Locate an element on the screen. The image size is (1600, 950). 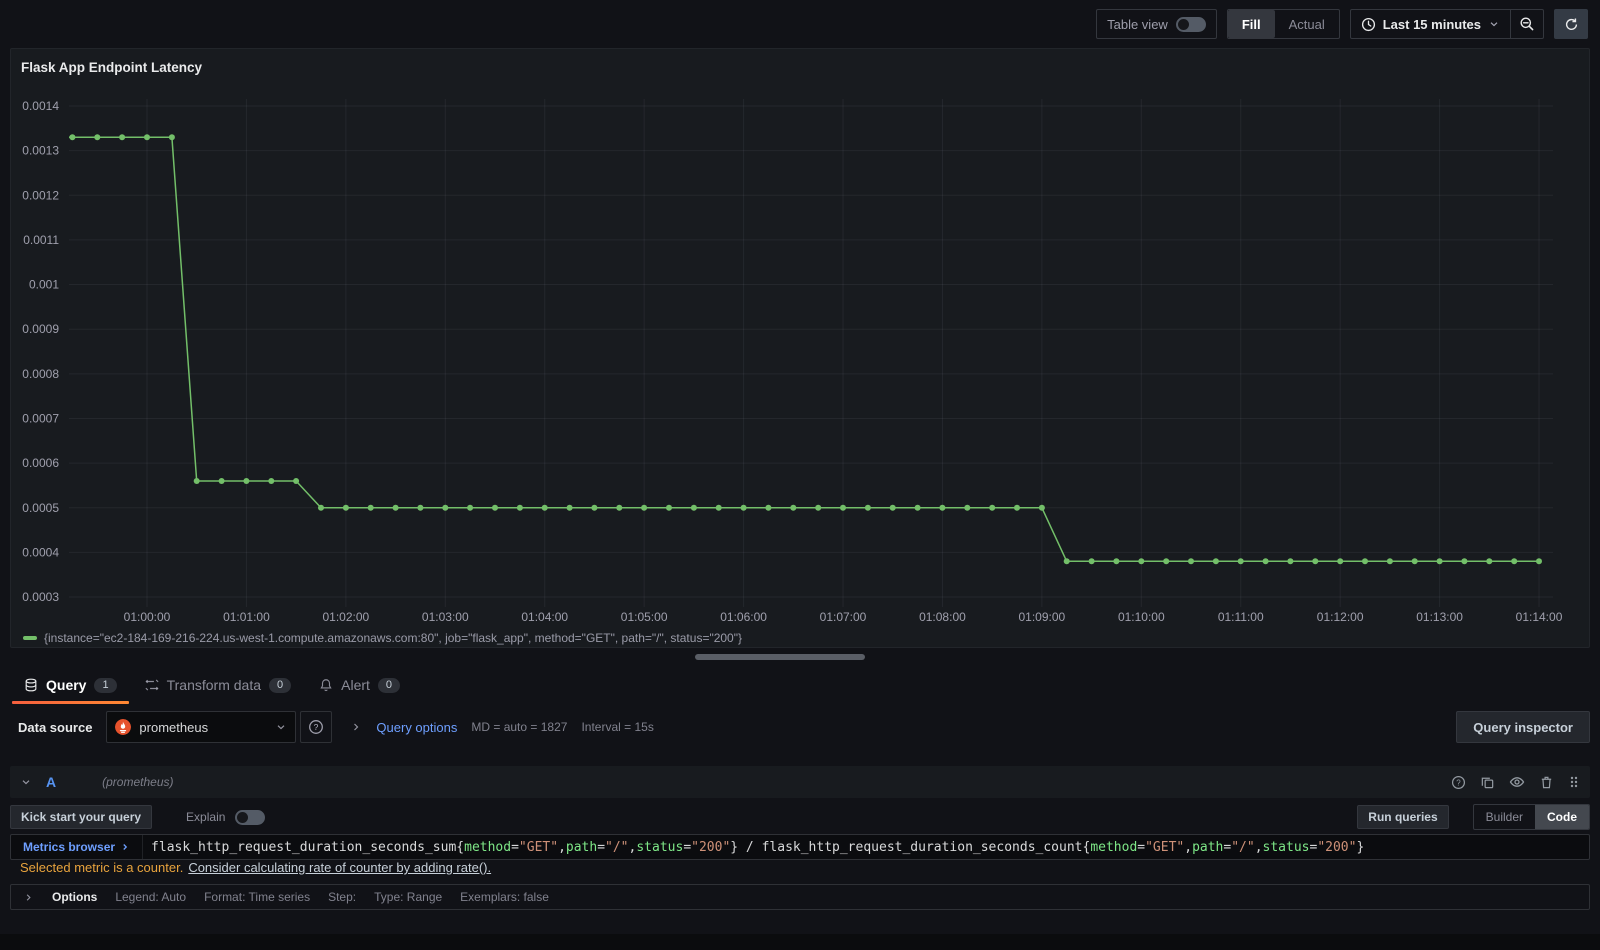
duplicate-query-button is located at coordinates (1487, 782).